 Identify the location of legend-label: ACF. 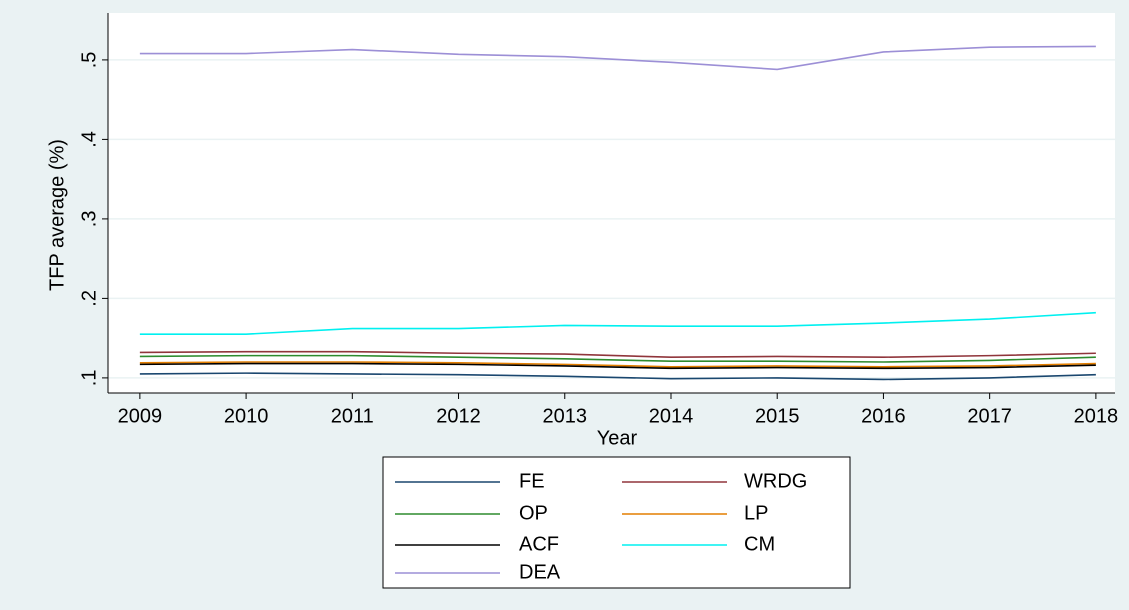
(539, 544).